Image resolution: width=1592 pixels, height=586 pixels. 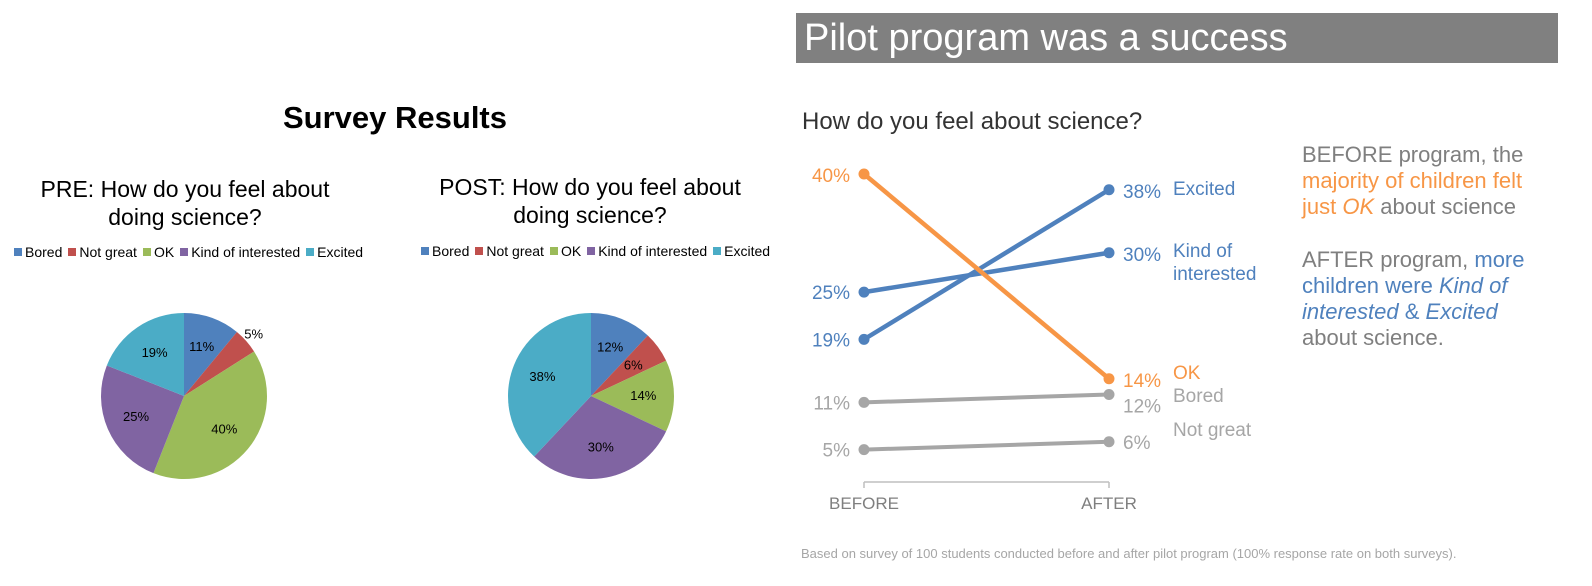 I want to click on pre-pie-slice-excited, so click(x=145, y=354).